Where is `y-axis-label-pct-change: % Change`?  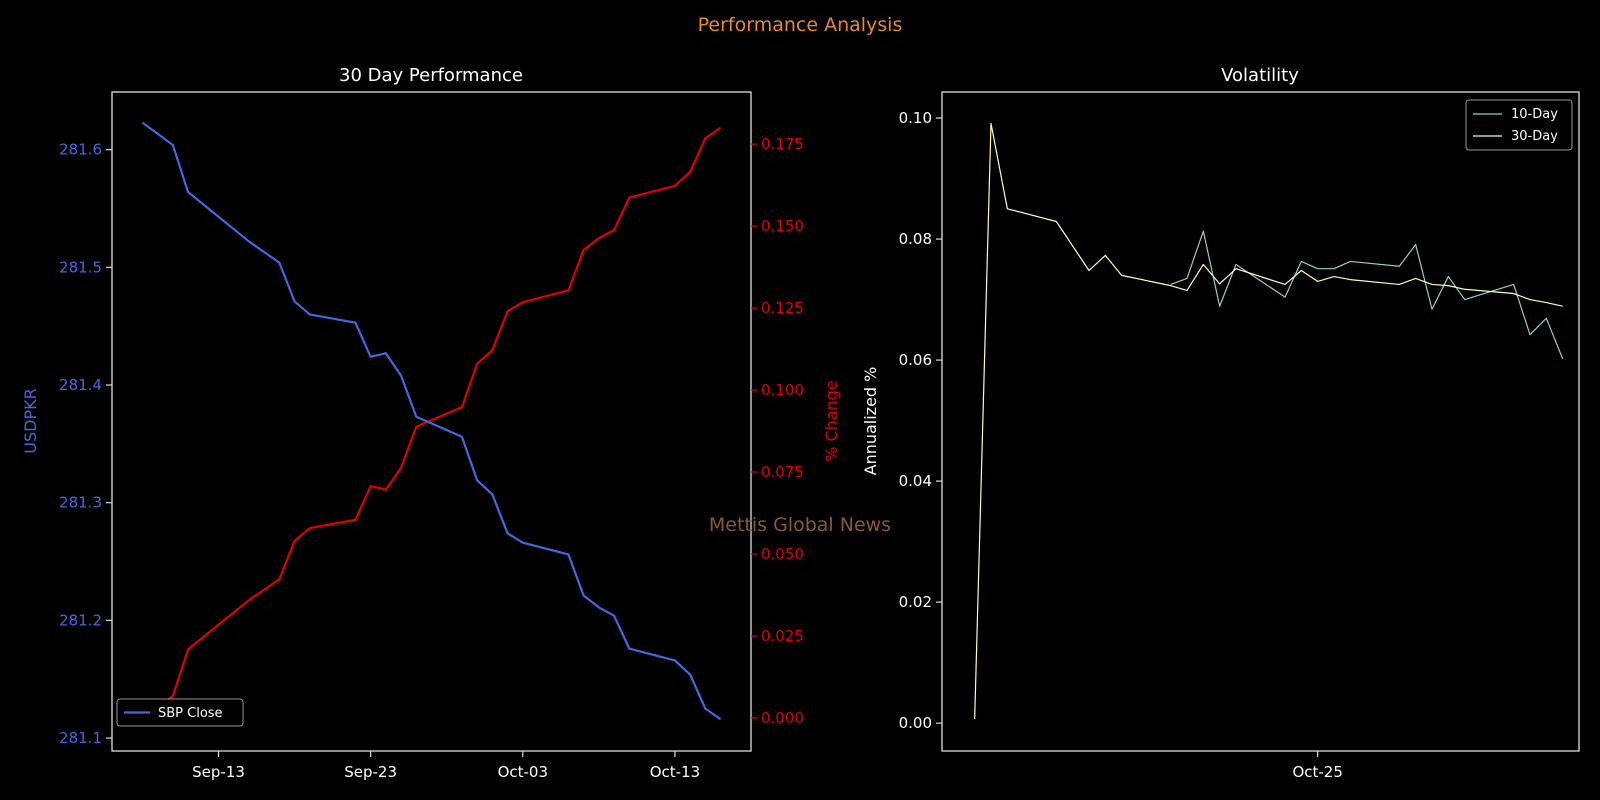 y-axis-label-pct-change: % Change is located at coordinates (831, 421).